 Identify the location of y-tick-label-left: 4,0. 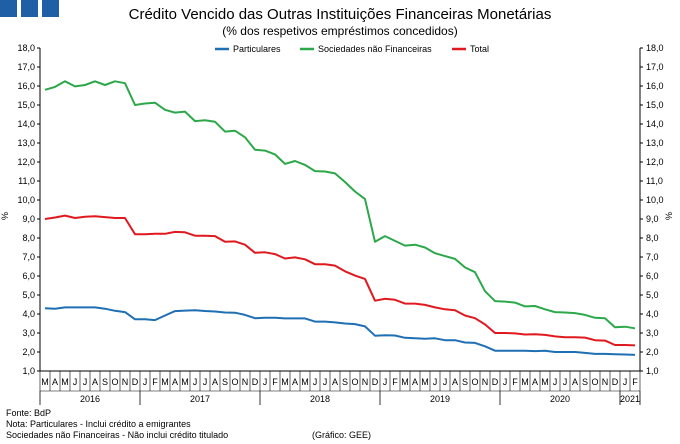
(28, 314).